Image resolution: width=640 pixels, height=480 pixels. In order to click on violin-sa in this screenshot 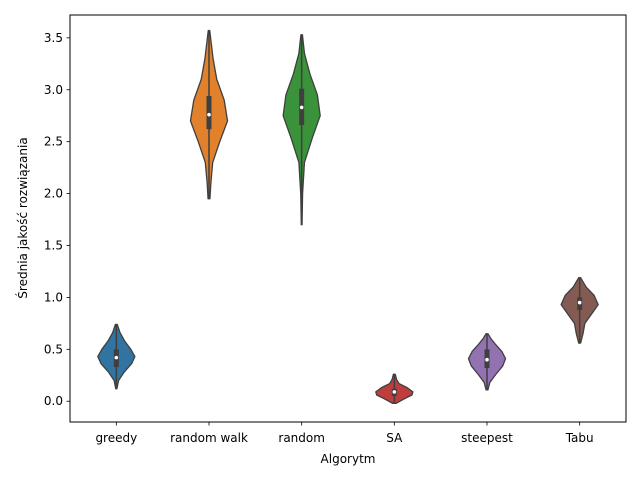, I will do `click(394, 388)`.